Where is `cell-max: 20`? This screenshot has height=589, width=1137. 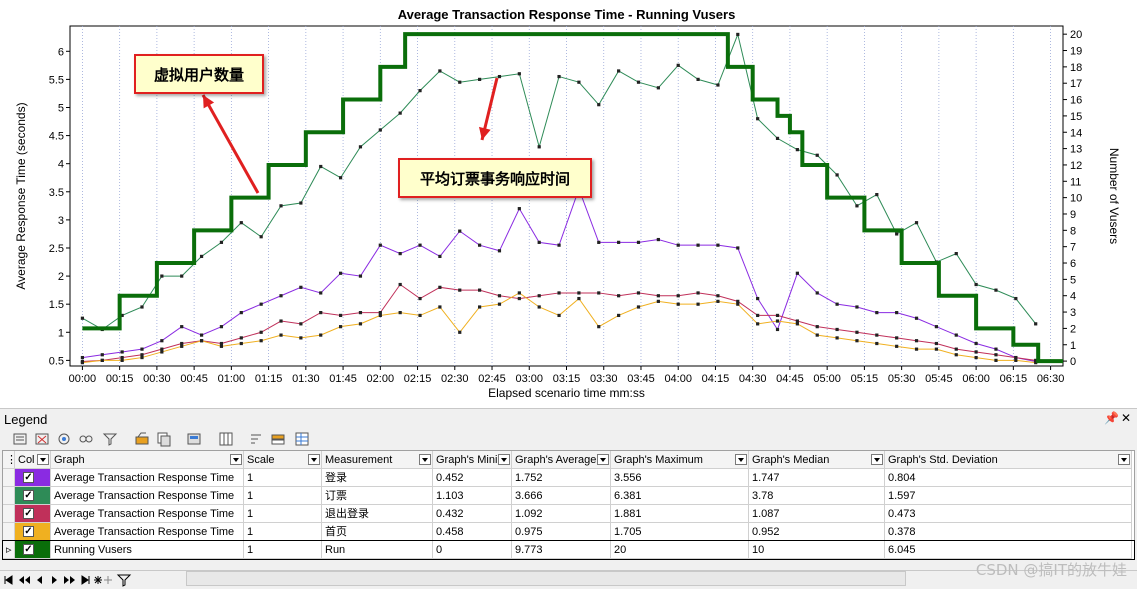
cell-max: 20 is located at coordinates (680, 550).